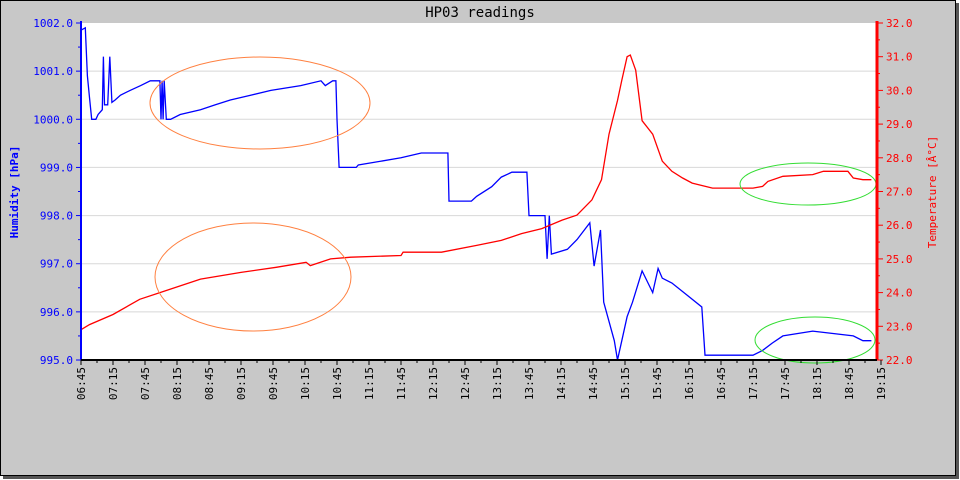 Image resolution: width=960 pixels, height=480 pixels. I want to click on y2-tick-label: 22.0, so click(899, 360).